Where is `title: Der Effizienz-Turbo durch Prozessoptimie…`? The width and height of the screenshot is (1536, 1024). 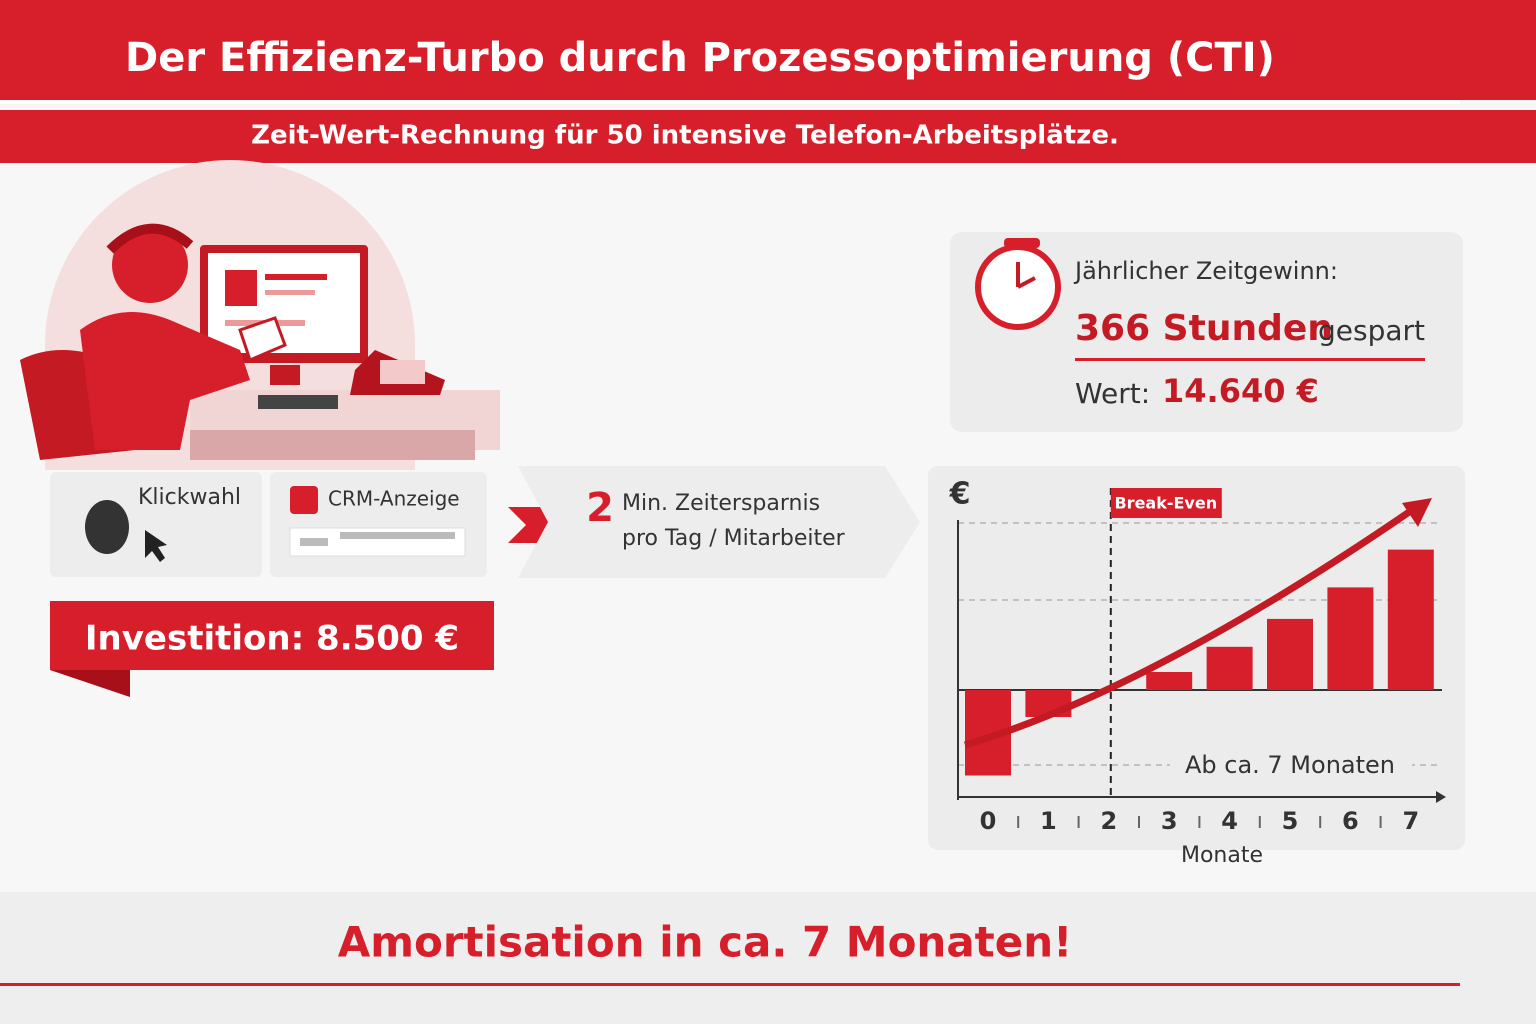 title: Der Effizienz-Turbo durch Prozessoptimie… is located at coordinates (700, 58).